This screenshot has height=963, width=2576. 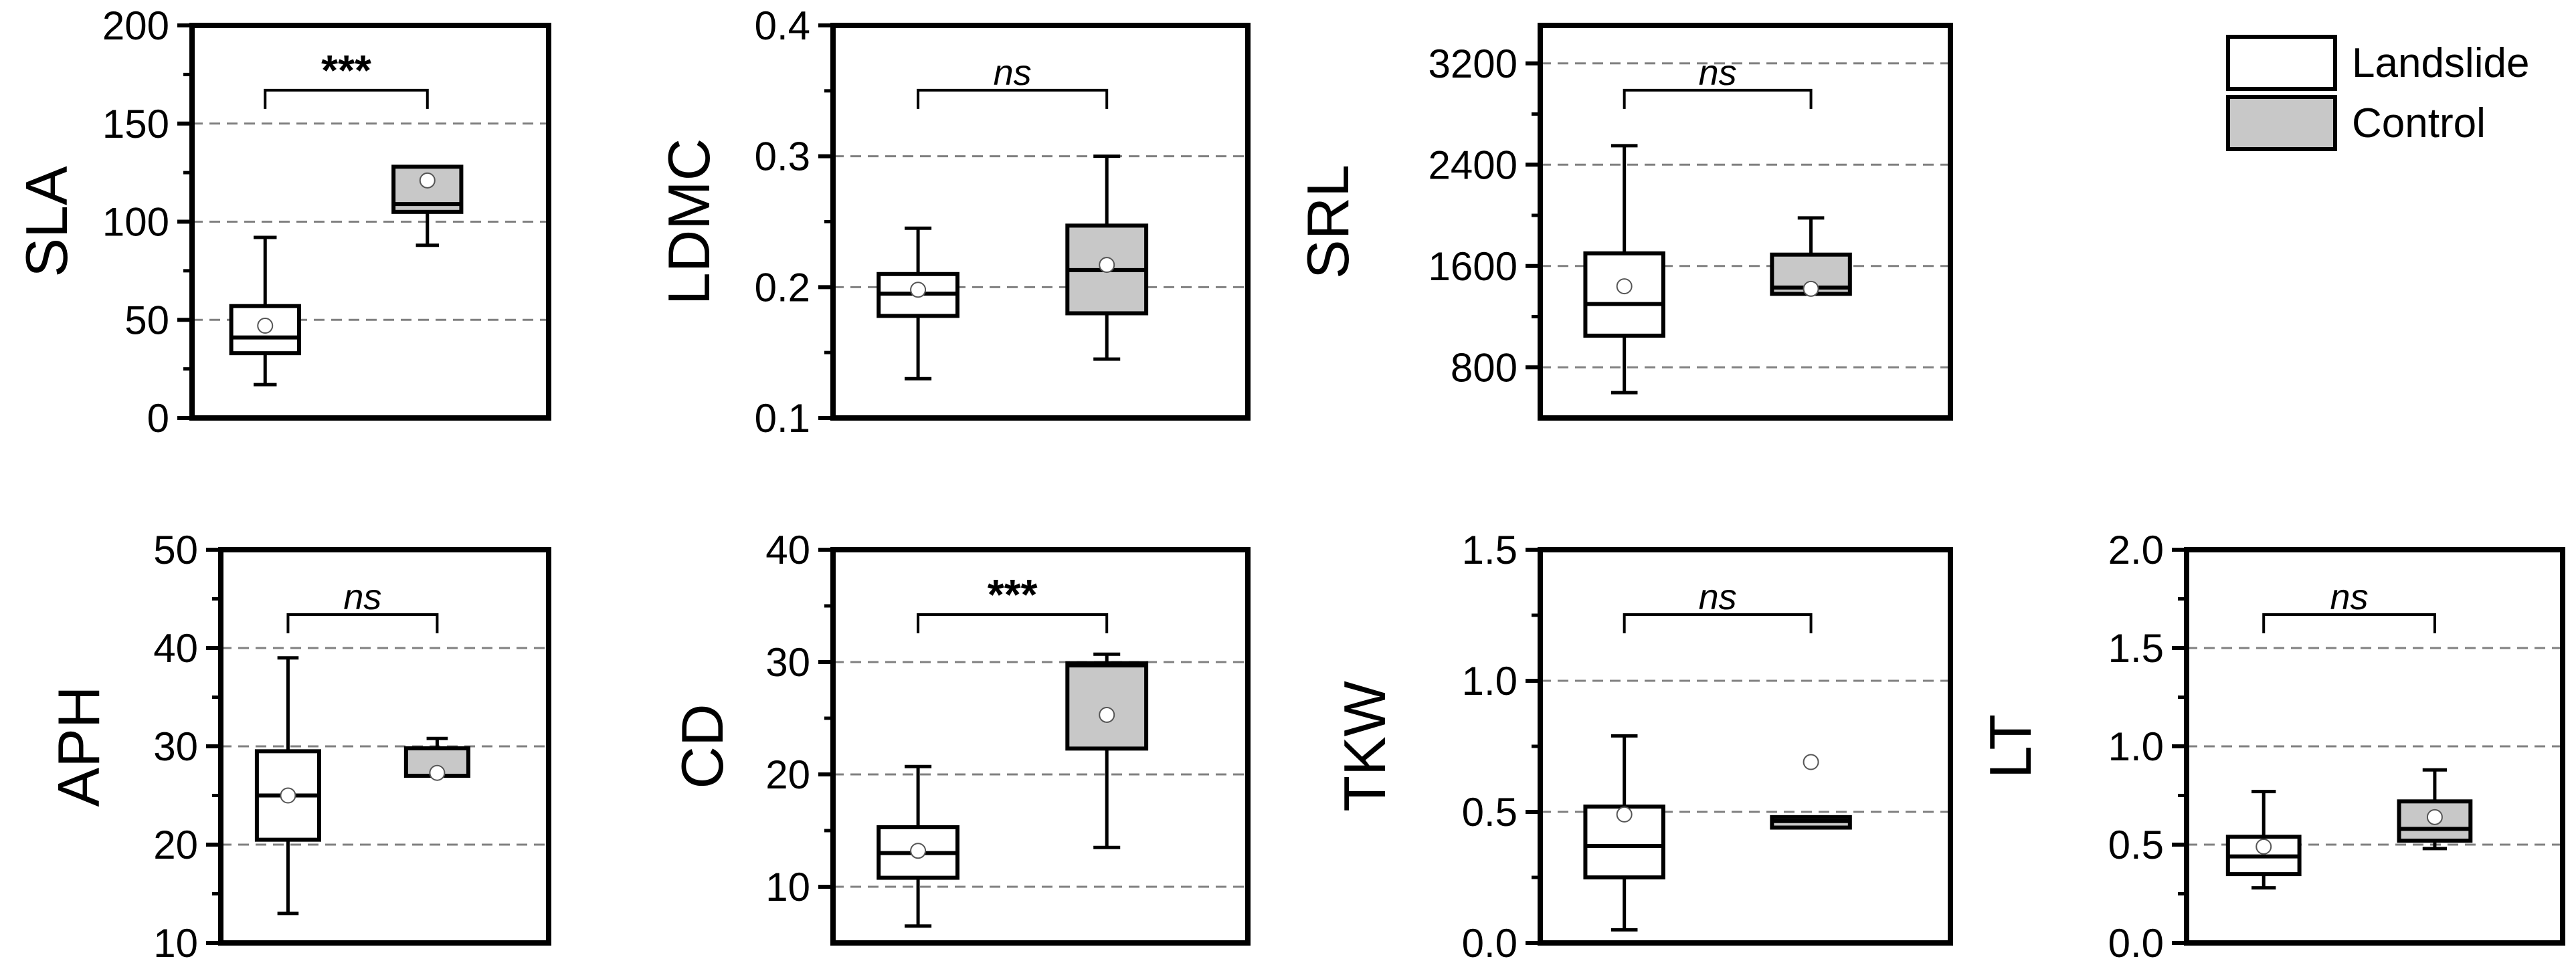 I want to click on tick-label: 200, so click(x=135, y=25).